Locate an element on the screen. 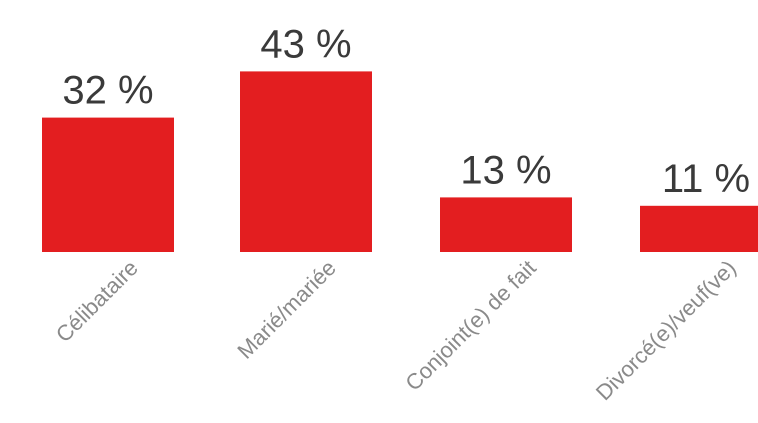 Image resolution: width=758 pixels, height=423 pixels. value-label-2: 43 % is located at coordinates (305, 44).